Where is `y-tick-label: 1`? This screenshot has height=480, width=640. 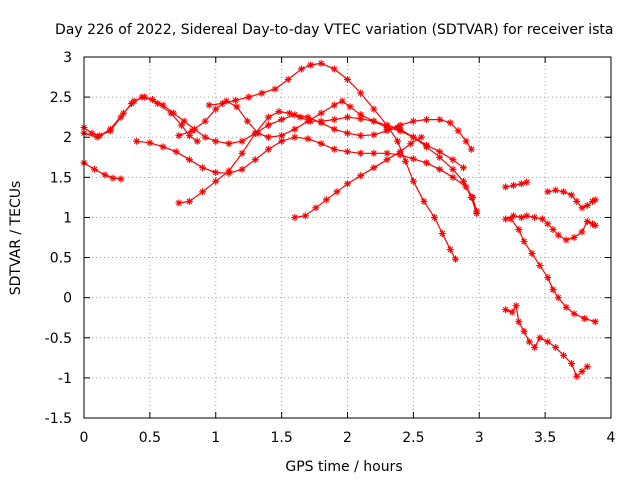
y-tick-label: 1 is located at coordinates (67, 218).